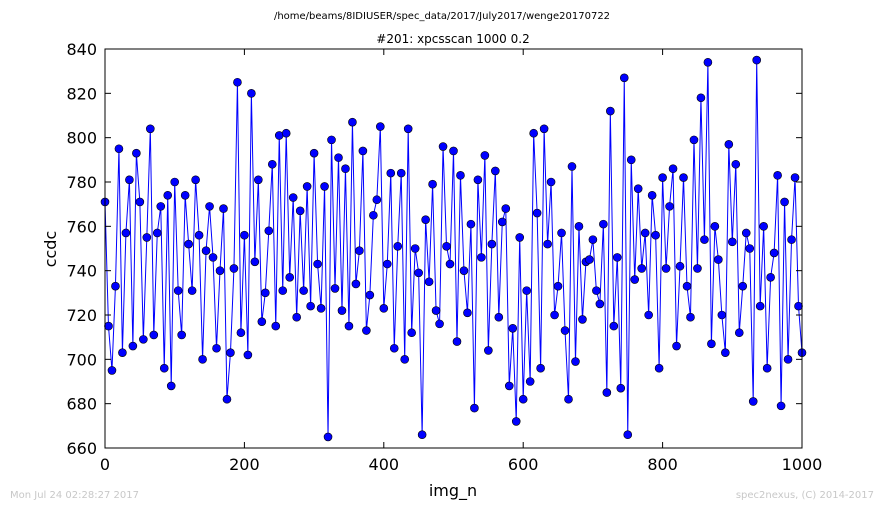 This screenshot has height=509, width=884. I want to click on x-tick-label: 400, so click(384, 464).